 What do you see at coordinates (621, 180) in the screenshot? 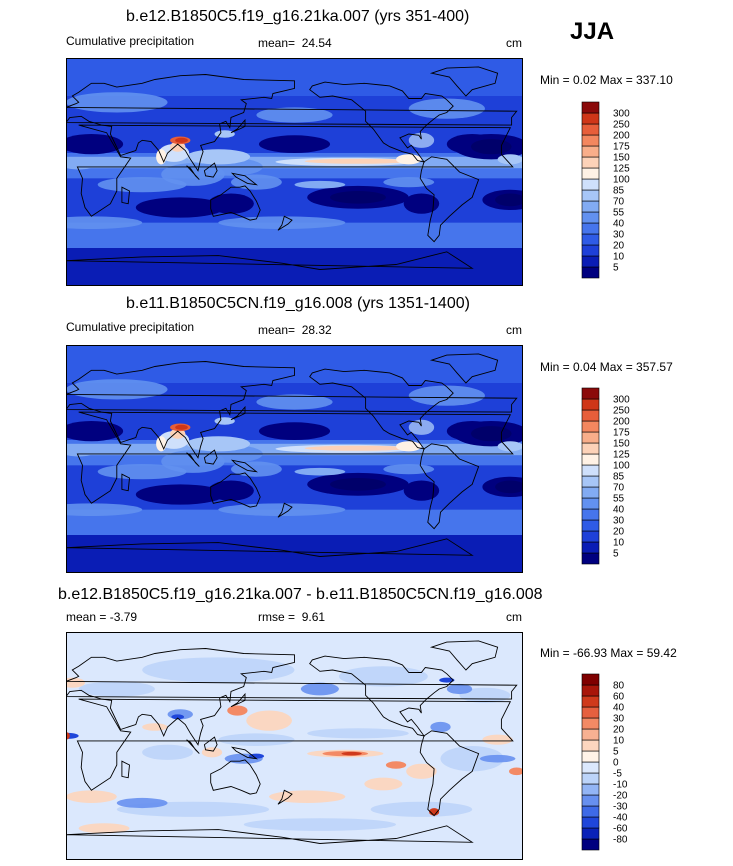
I see `colorbar-tick-label: 100` at bounding box center [621, 180].